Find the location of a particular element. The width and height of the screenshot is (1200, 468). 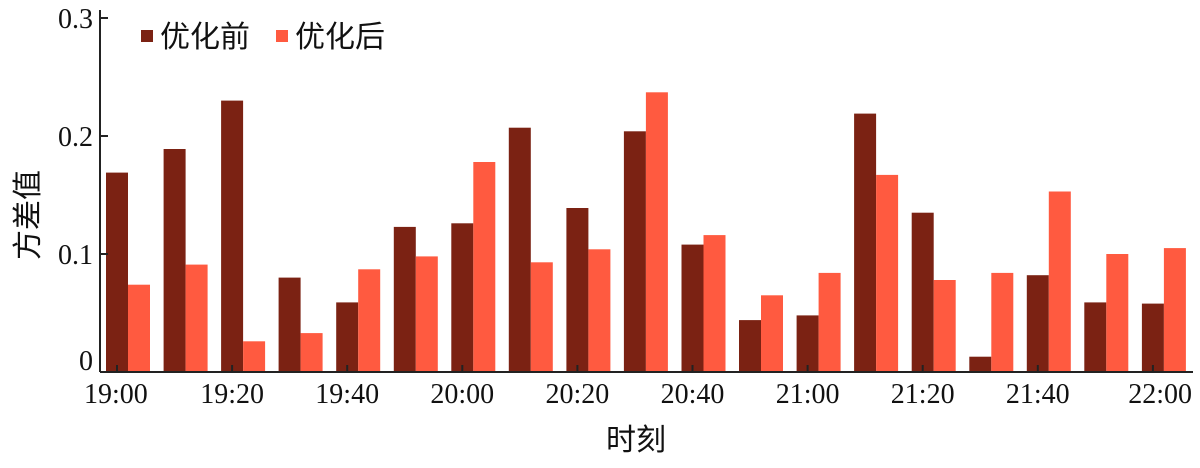

x-tick-label: 21:20 is located at coordinates (923, 394).